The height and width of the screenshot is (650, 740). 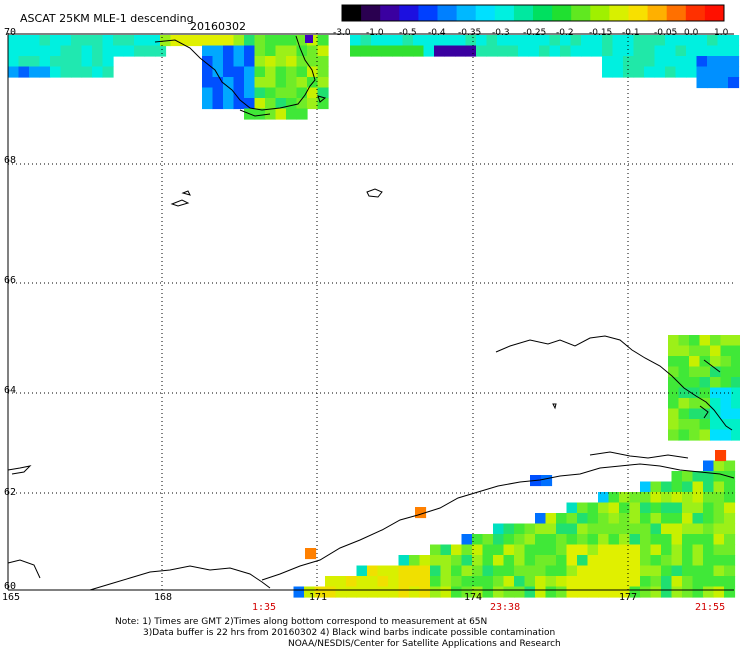 What do you see at coordinates (666, 33) in the screenshot?
I see `colorbar-label: -0.05` at bounding box center [666, 33].